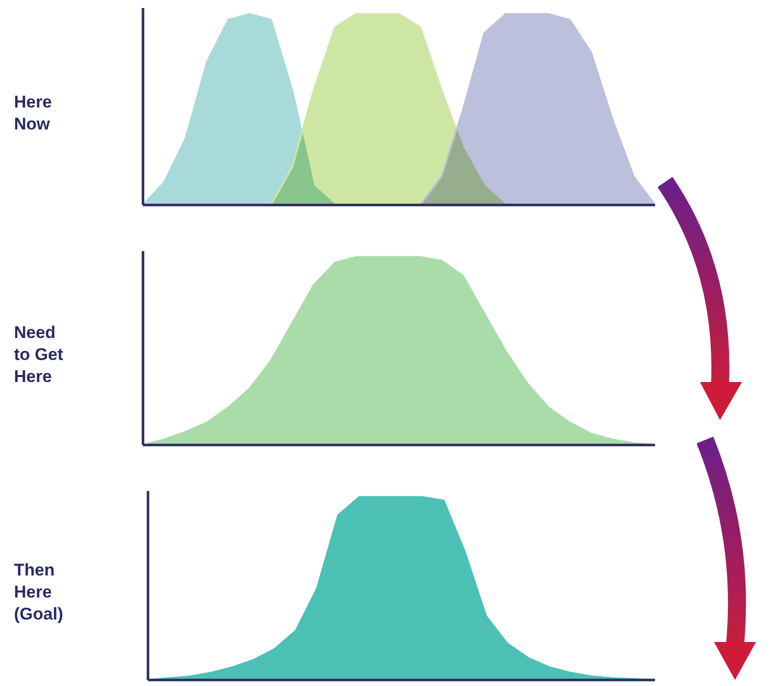 The width and height of the screenshot is (771, 686). Describe the element at coordinates (39, 592) in the screenshot. I see `y-axis-title: Then Here (Goal)` at that location.